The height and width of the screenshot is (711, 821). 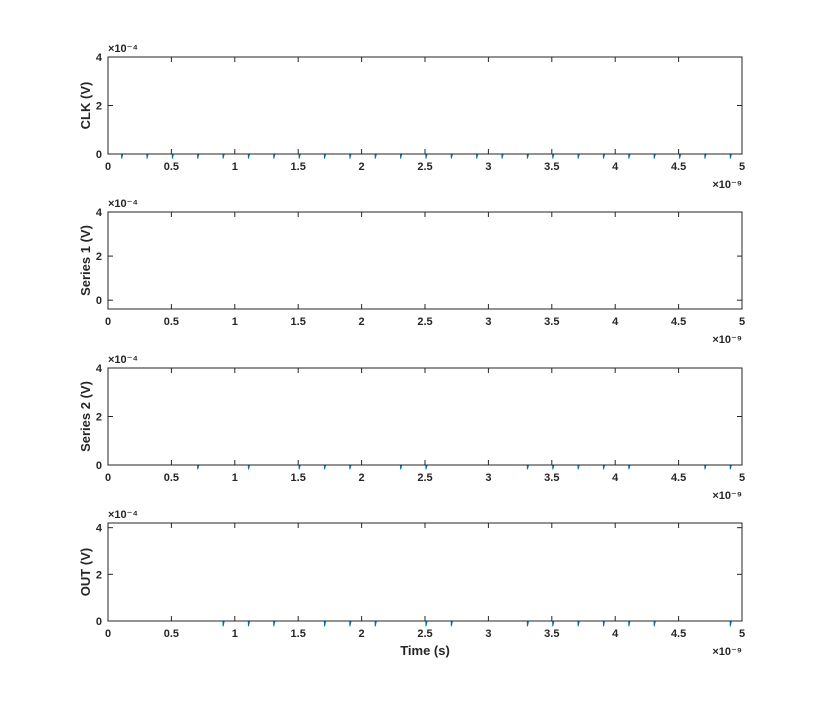 I want to click on x-axis-label: Time (s), so click(x=425, y=650).